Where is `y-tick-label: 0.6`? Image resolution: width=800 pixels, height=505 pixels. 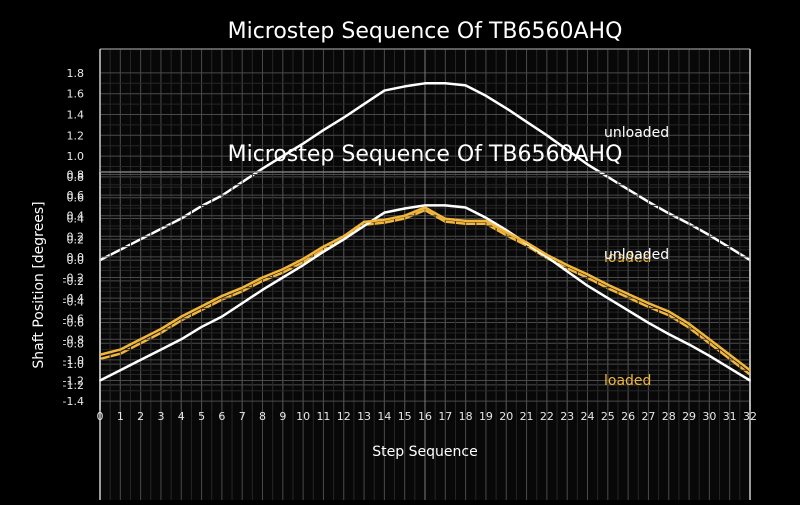
y-tick-label: 0.6 is located at coordinates (76, 198).